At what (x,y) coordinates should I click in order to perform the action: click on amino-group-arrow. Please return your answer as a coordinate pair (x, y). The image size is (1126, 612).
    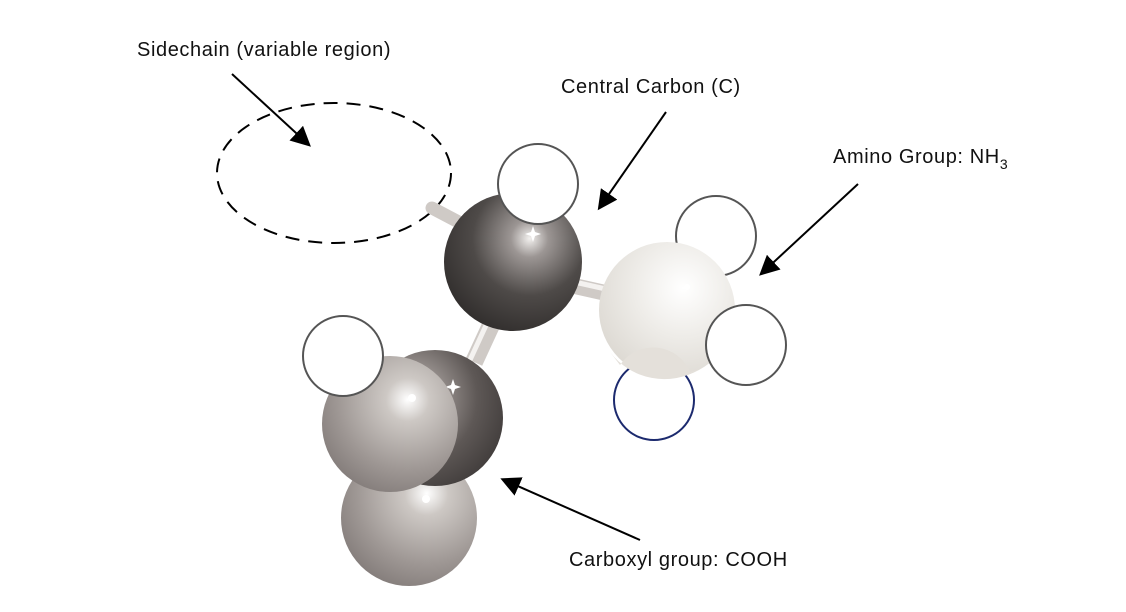
    Looking at the image, I should click on (809, 229).